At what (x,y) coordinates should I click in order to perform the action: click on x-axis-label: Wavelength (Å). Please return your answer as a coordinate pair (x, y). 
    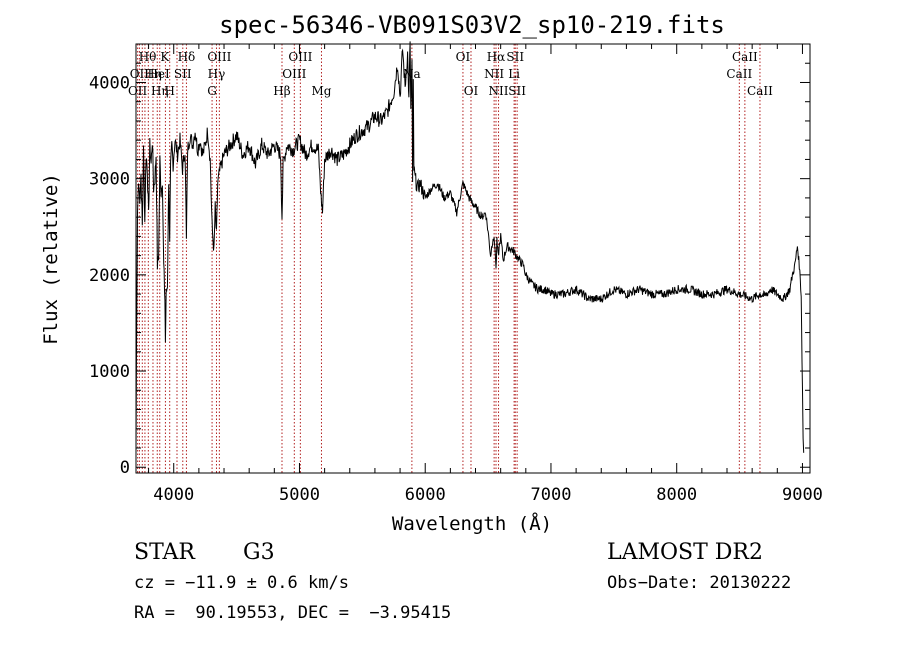
    Looking at the image, I should click on (472, 523).